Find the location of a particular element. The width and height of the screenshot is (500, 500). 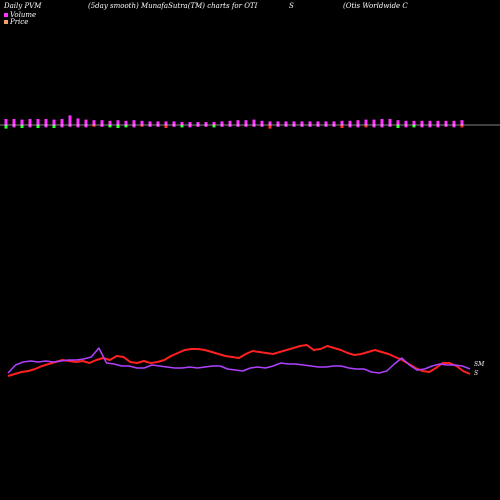

volume-line is located at coordinates (239, 360).